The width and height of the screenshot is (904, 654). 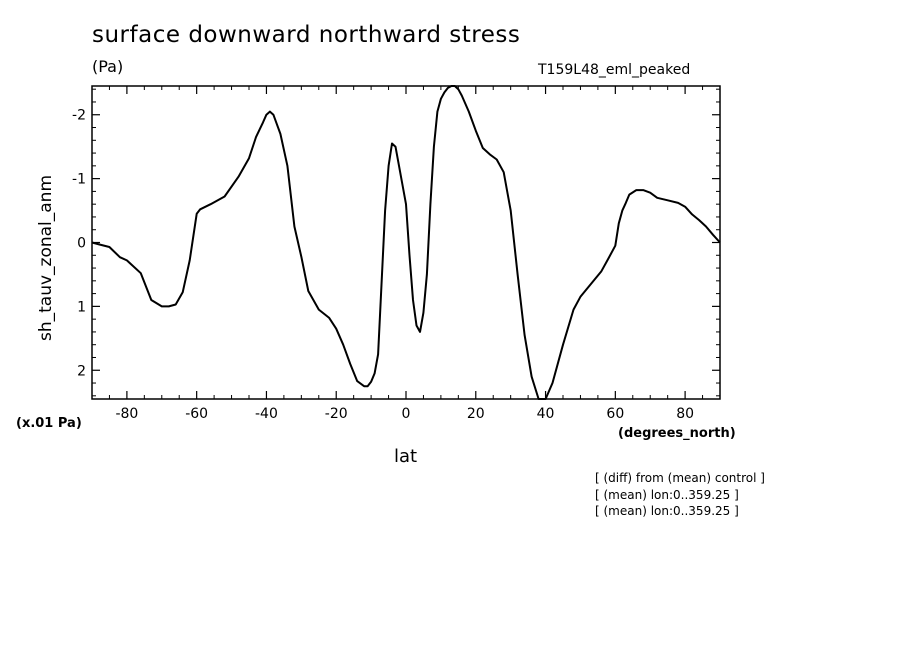 What do you see at coordinates (680, 478) in the screenshot?
I see `note-line: [ (diff) from (mean) control ]` at bounding box center [680, 478].